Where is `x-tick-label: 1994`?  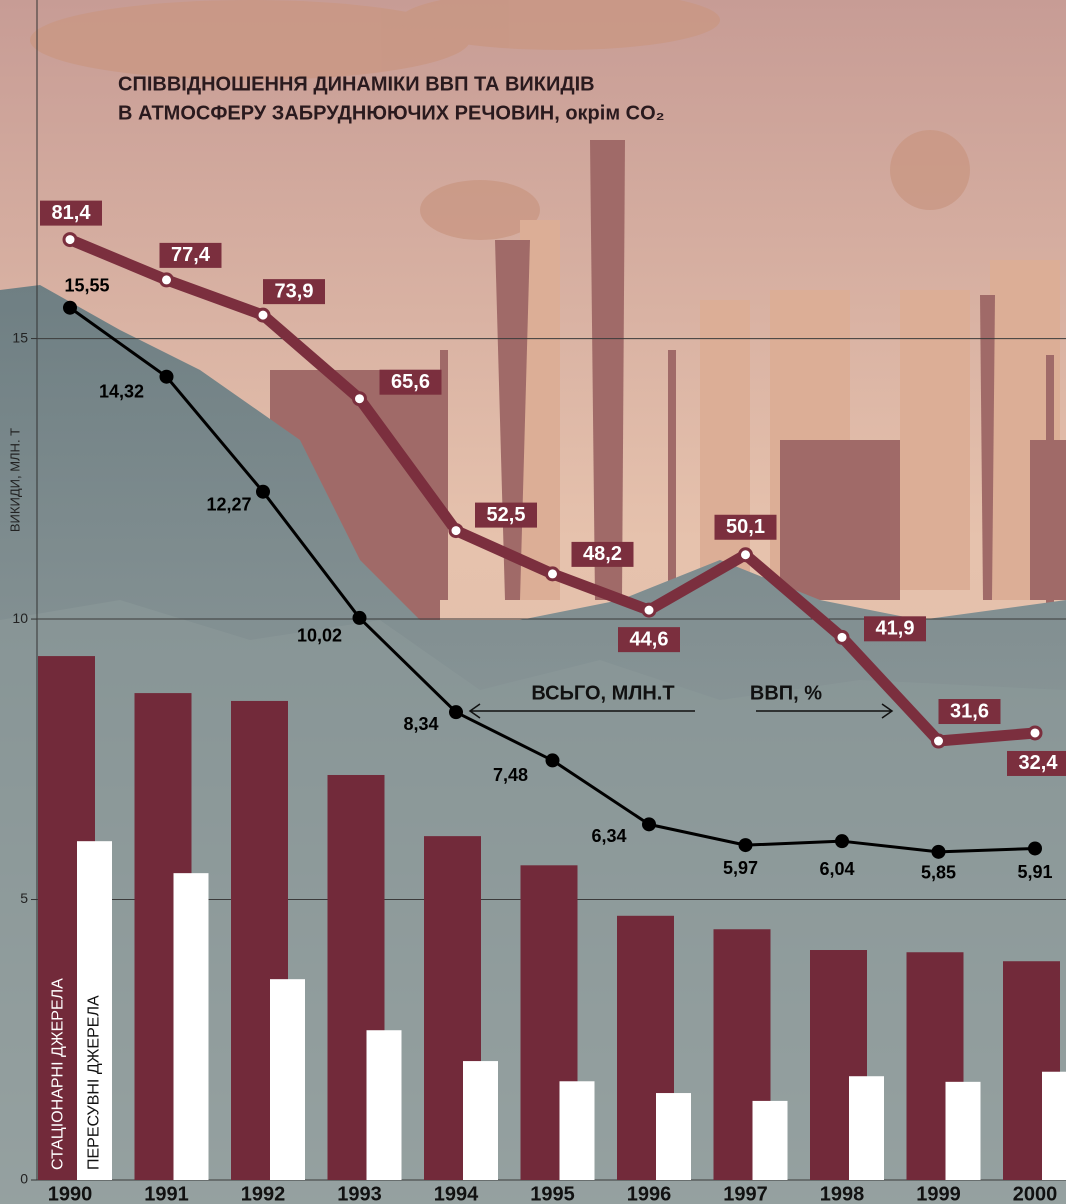
x-tick-label: 1994 is located at coordinates (456, 1193).